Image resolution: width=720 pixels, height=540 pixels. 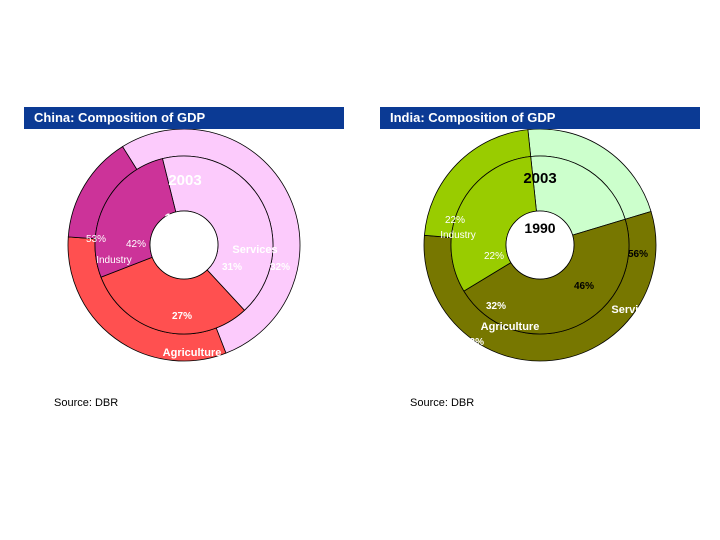 I want to click on data-label-inner-industry: 42%, so click(x=136, y=244).